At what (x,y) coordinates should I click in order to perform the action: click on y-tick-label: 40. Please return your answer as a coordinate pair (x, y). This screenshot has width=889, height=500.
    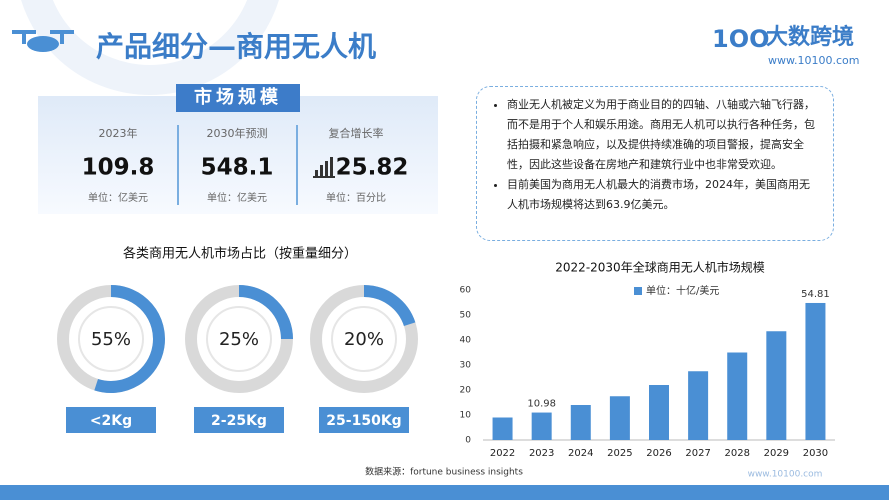
    Looking at the image, I should click on (466, 341).